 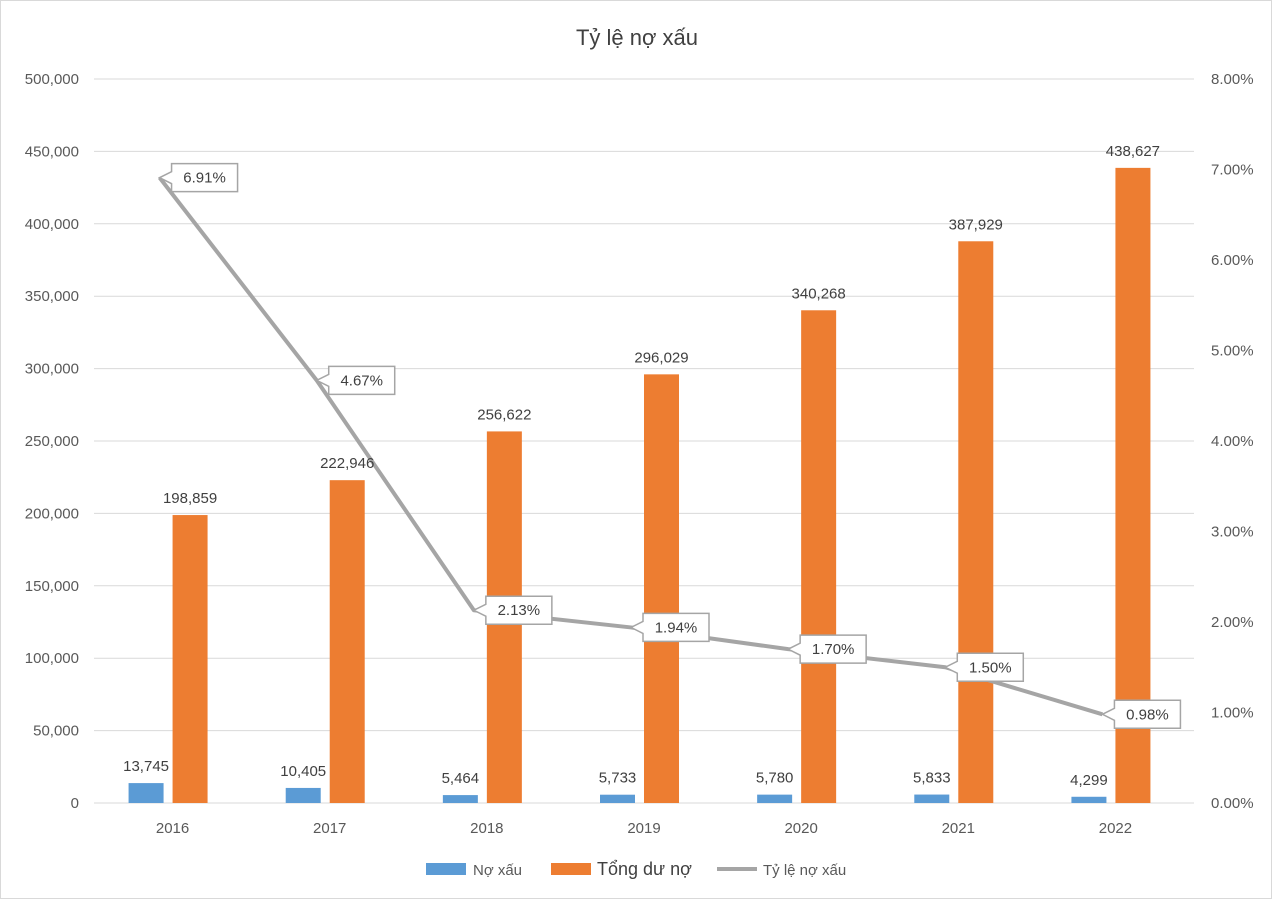 I want to click on right-tick-label: 4.00%, so click(x=1232, y=441).